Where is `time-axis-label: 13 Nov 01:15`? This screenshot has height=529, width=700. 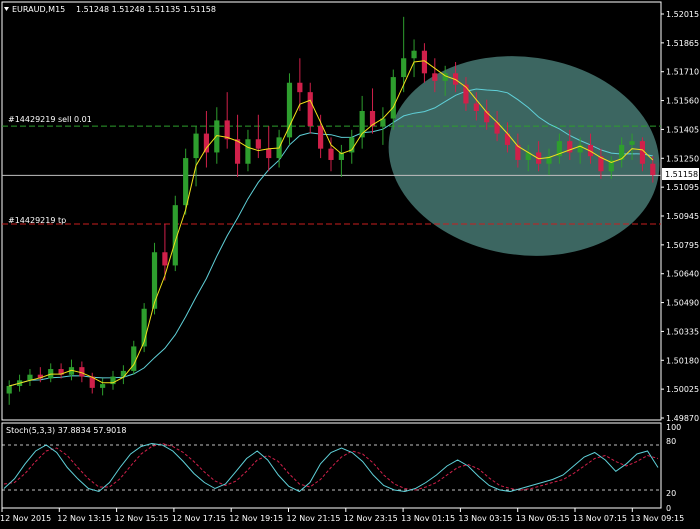 time-axis-label: 13 Nov 01:15 is located at coordinates (428, 518).